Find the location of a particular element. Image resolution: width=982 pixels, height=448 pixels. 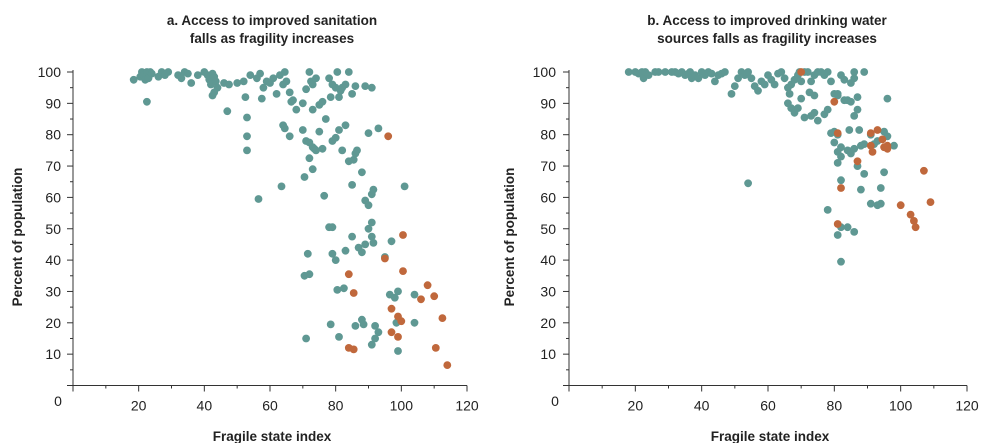

x-axis-label: Fragile state index is located at coordinates (272, 436).